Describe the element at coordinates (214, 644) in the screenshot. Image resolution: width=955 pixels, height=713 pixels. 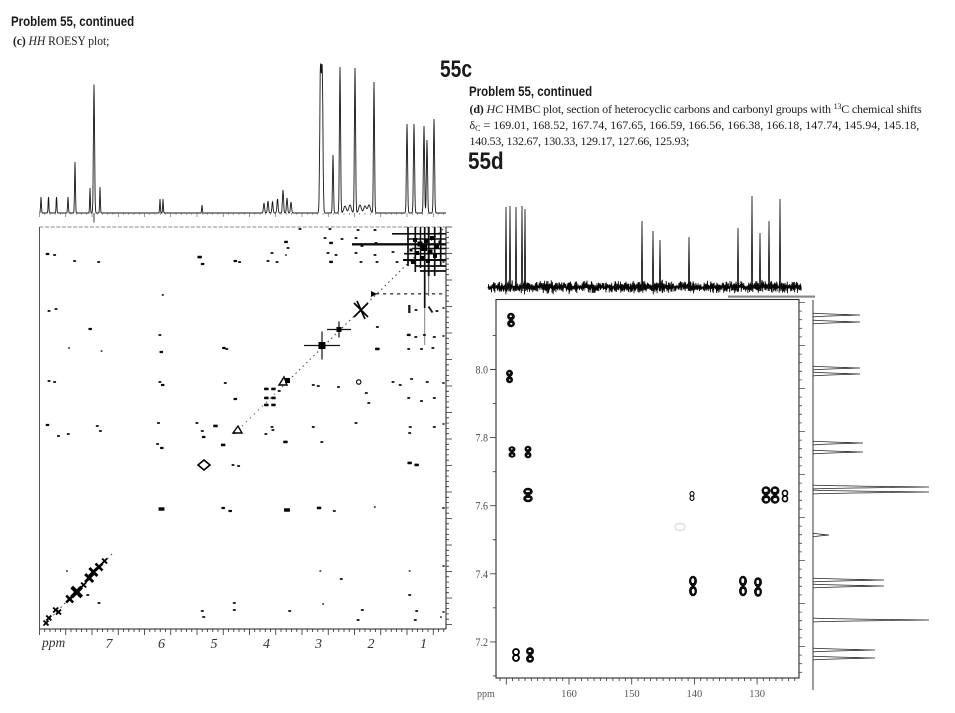
I see `svg-text: 5` at that location.